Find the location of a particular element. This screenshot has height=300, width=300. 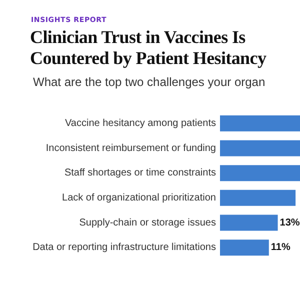

chart-title: Clinician Trust in Vaccines Is Countered by Patient Hesitancy is located at coordinates (149, 48).